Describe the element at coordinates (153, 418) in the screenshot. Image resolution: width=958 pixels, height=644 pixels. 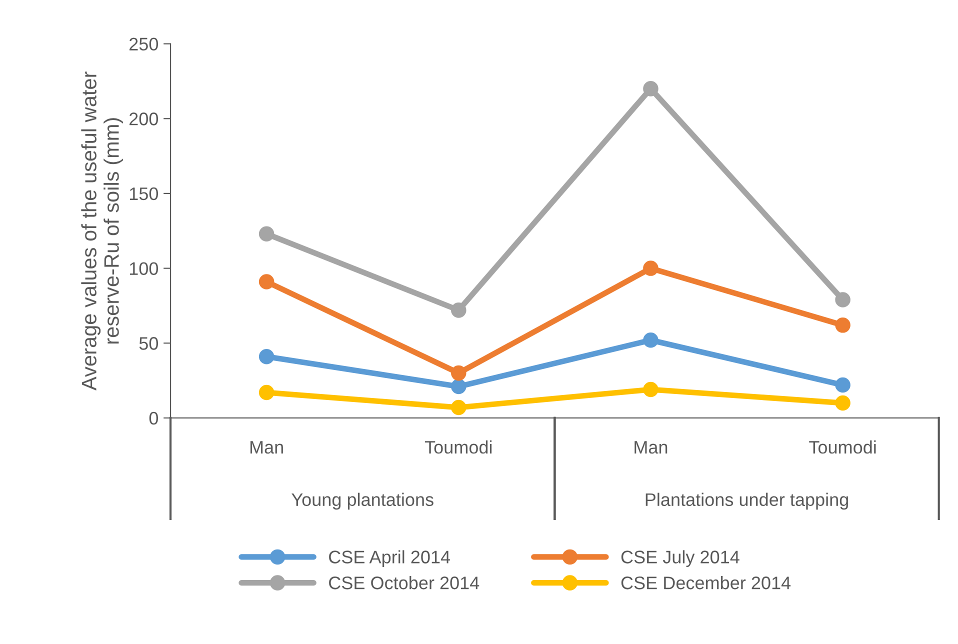
I see `y-tick-label: 0` at that location.